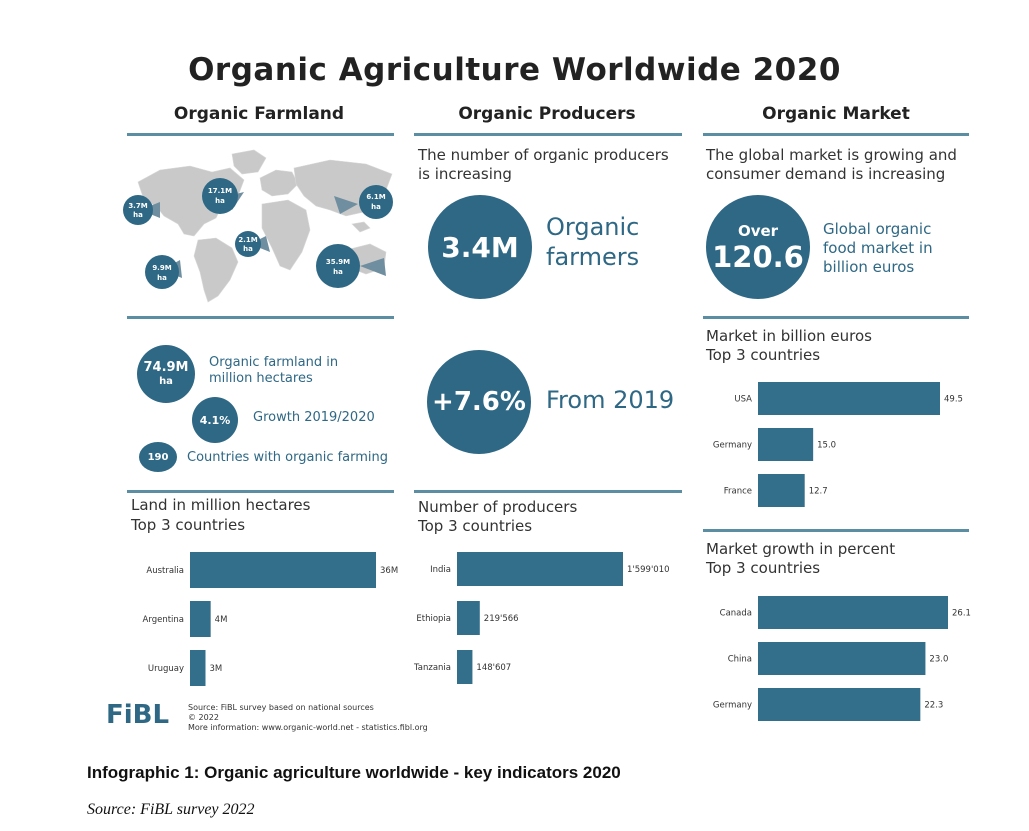 This screenshot has height=831, width=1029. I want to click on growth-chart-title: Market growth in percent, so click(801, 549).